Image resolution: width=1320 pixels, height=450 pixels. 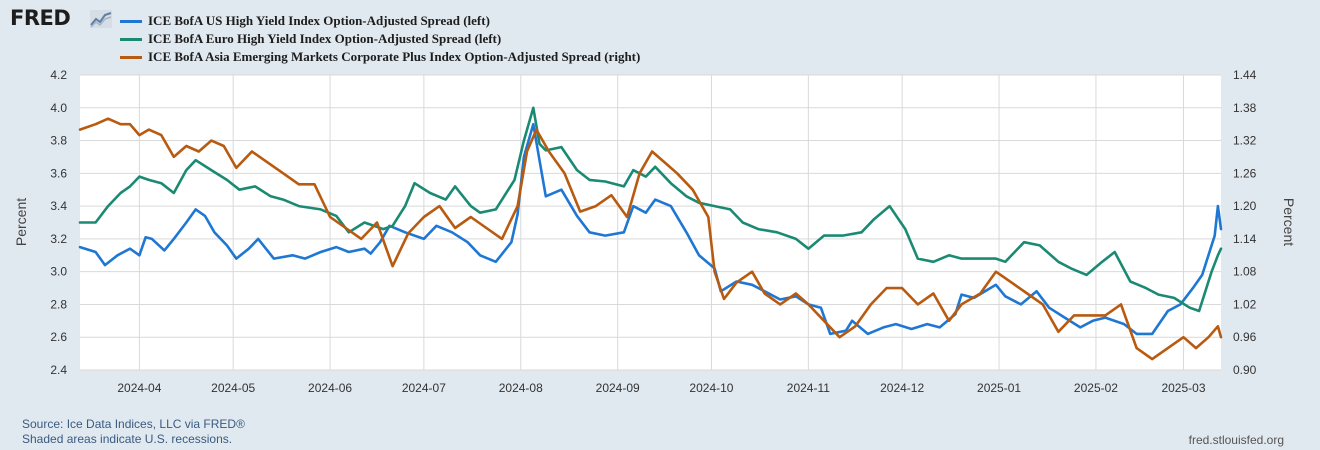 I want to click on y-tick-right: 1.44, so click(x=1245, y=75).